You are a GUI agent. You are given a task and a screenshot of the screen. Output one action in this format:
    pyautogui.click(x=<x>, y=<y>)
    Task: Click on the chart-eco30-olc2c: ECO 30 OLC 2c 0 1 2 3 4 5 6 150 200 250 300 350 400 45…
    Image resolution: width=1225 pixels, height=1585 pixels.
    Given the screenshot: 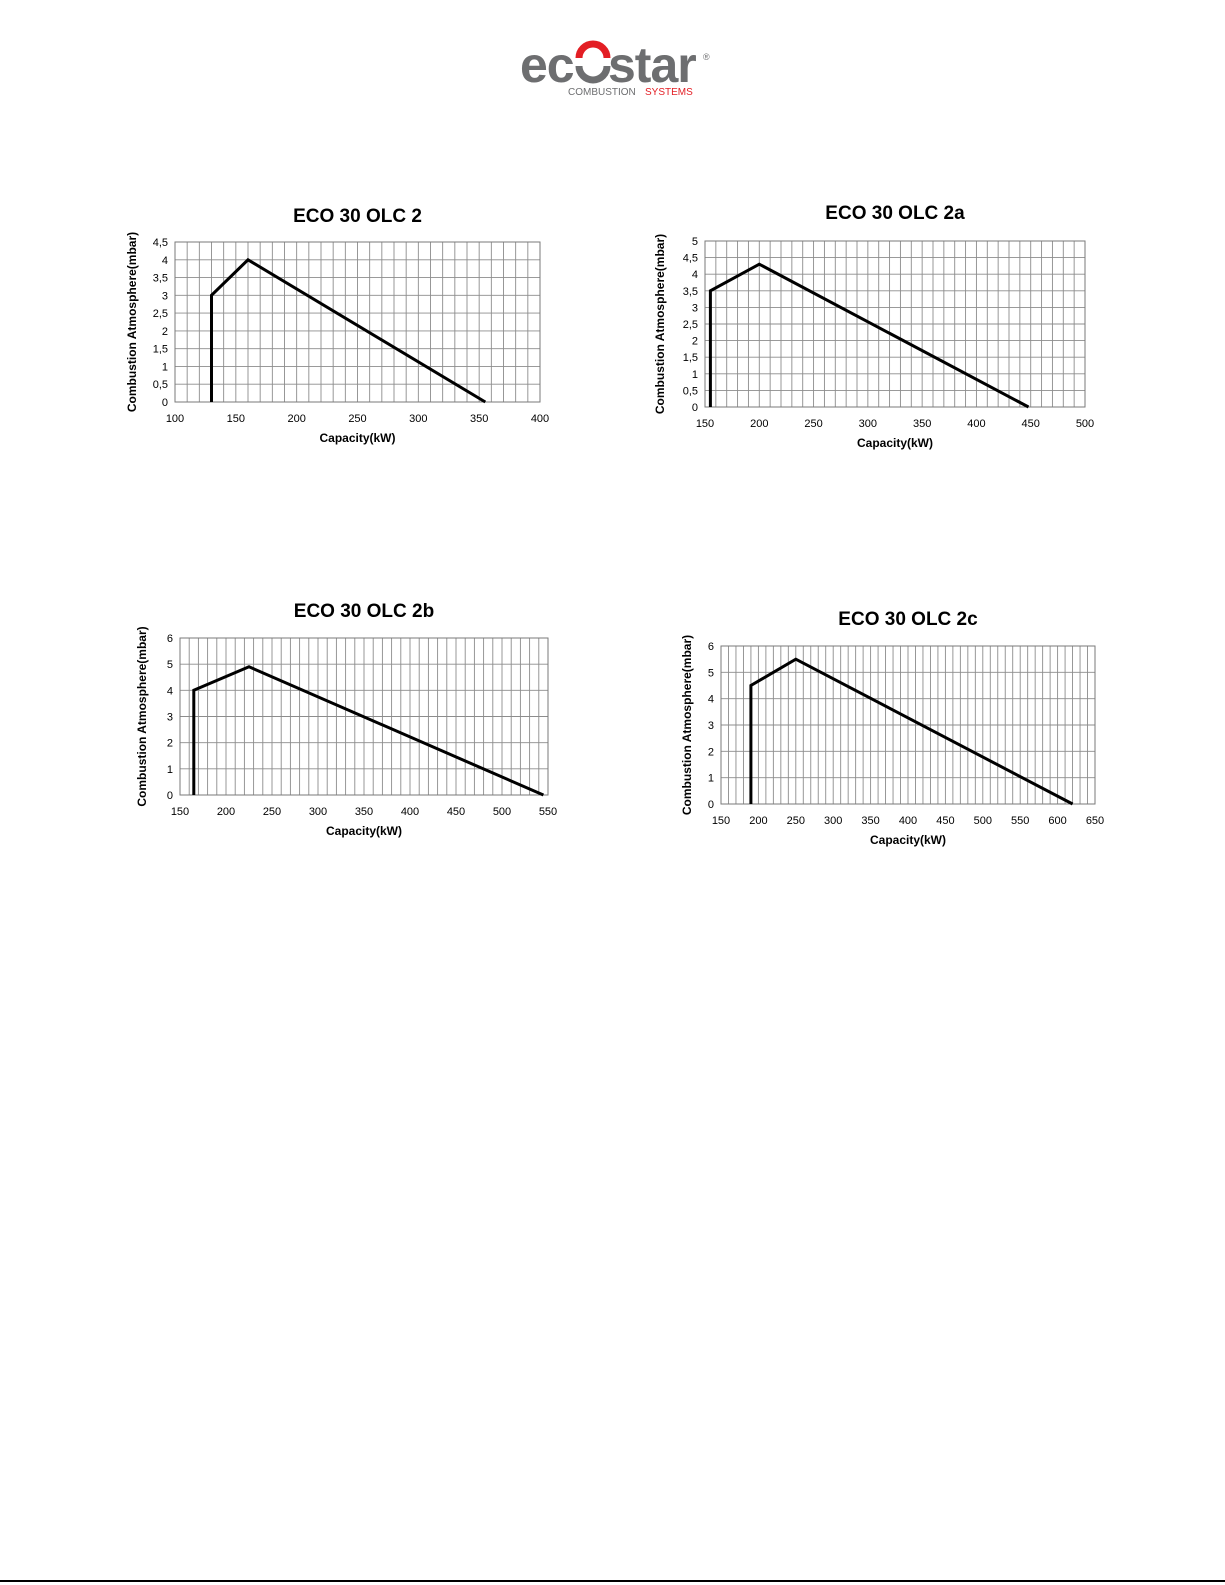 What is the action you would take?
    pyautogui.click(x=892, y=728)
    